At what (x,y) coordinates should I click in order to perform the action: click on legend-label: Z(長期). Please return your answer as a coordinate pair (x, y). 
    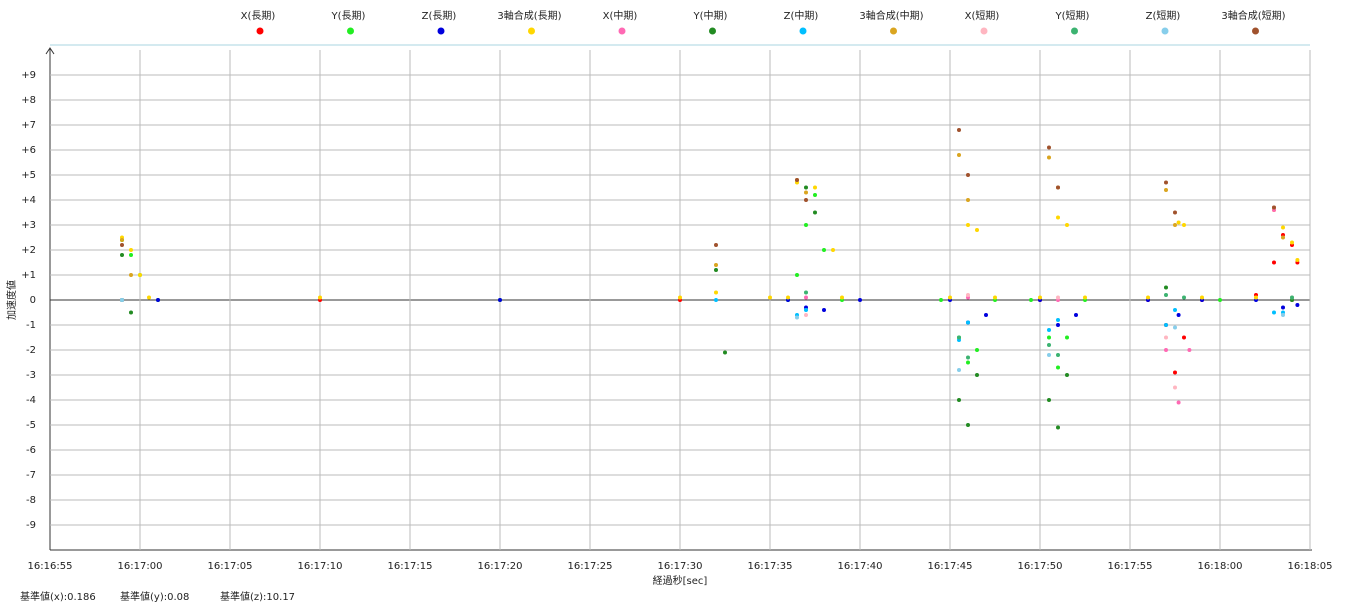
    Looking at the image, I should click on (439, 16).